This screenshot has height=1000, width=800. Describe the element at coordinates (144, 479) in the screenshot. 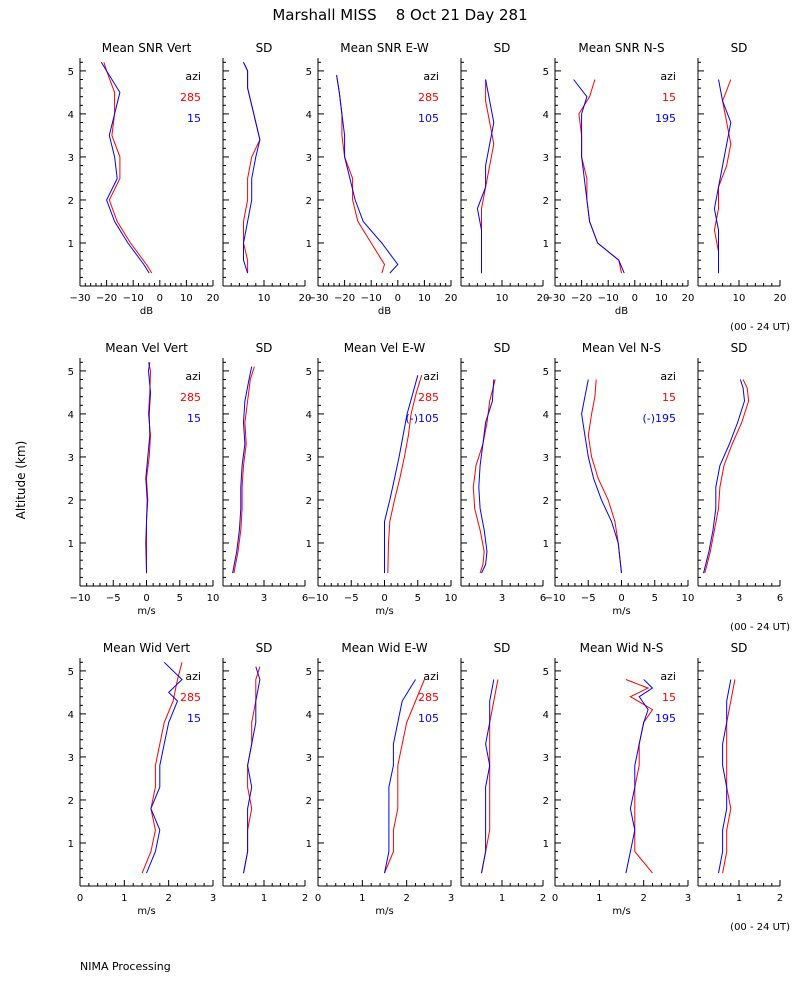

I see `mean-panel: 1 2 3 4 5 −10 −5 0 5 10 Mean Vel Vert m/s azi 285 15` at that location.